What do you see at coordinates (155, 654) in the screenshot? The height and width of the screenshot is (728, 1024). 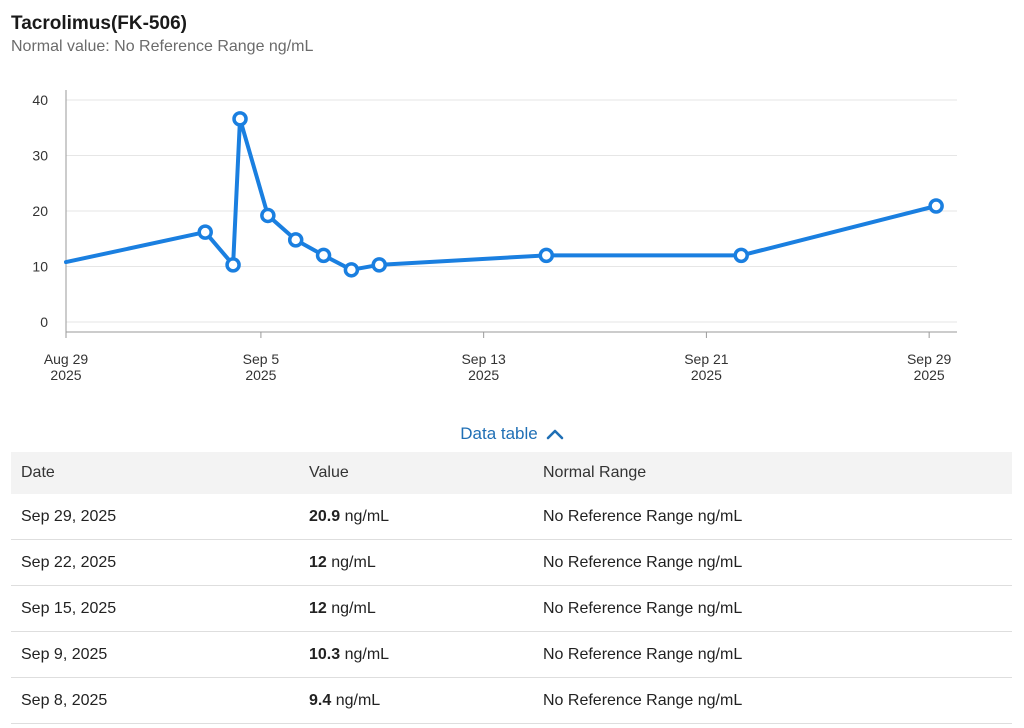 I see `cell-date: Sep 9, 2025` at bounding box center [155, 654].